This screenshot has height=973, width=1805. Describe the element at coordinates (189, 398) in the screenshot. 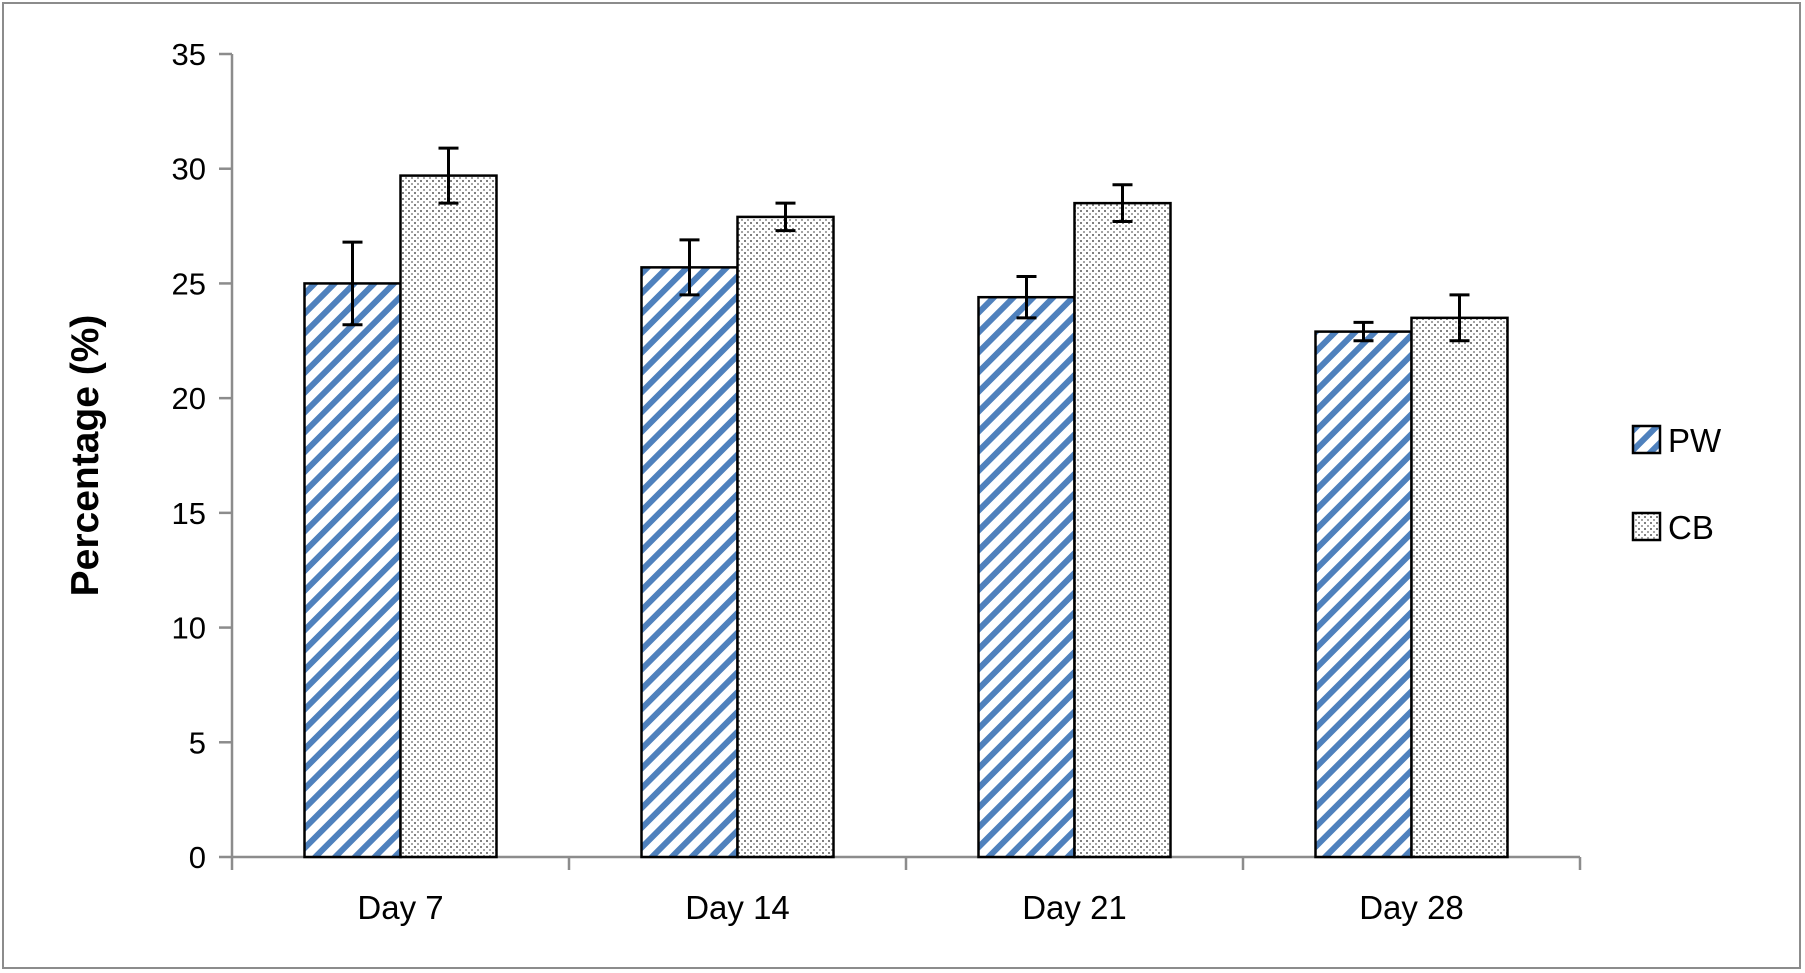

I see `y-tick-label: 20` at that location.